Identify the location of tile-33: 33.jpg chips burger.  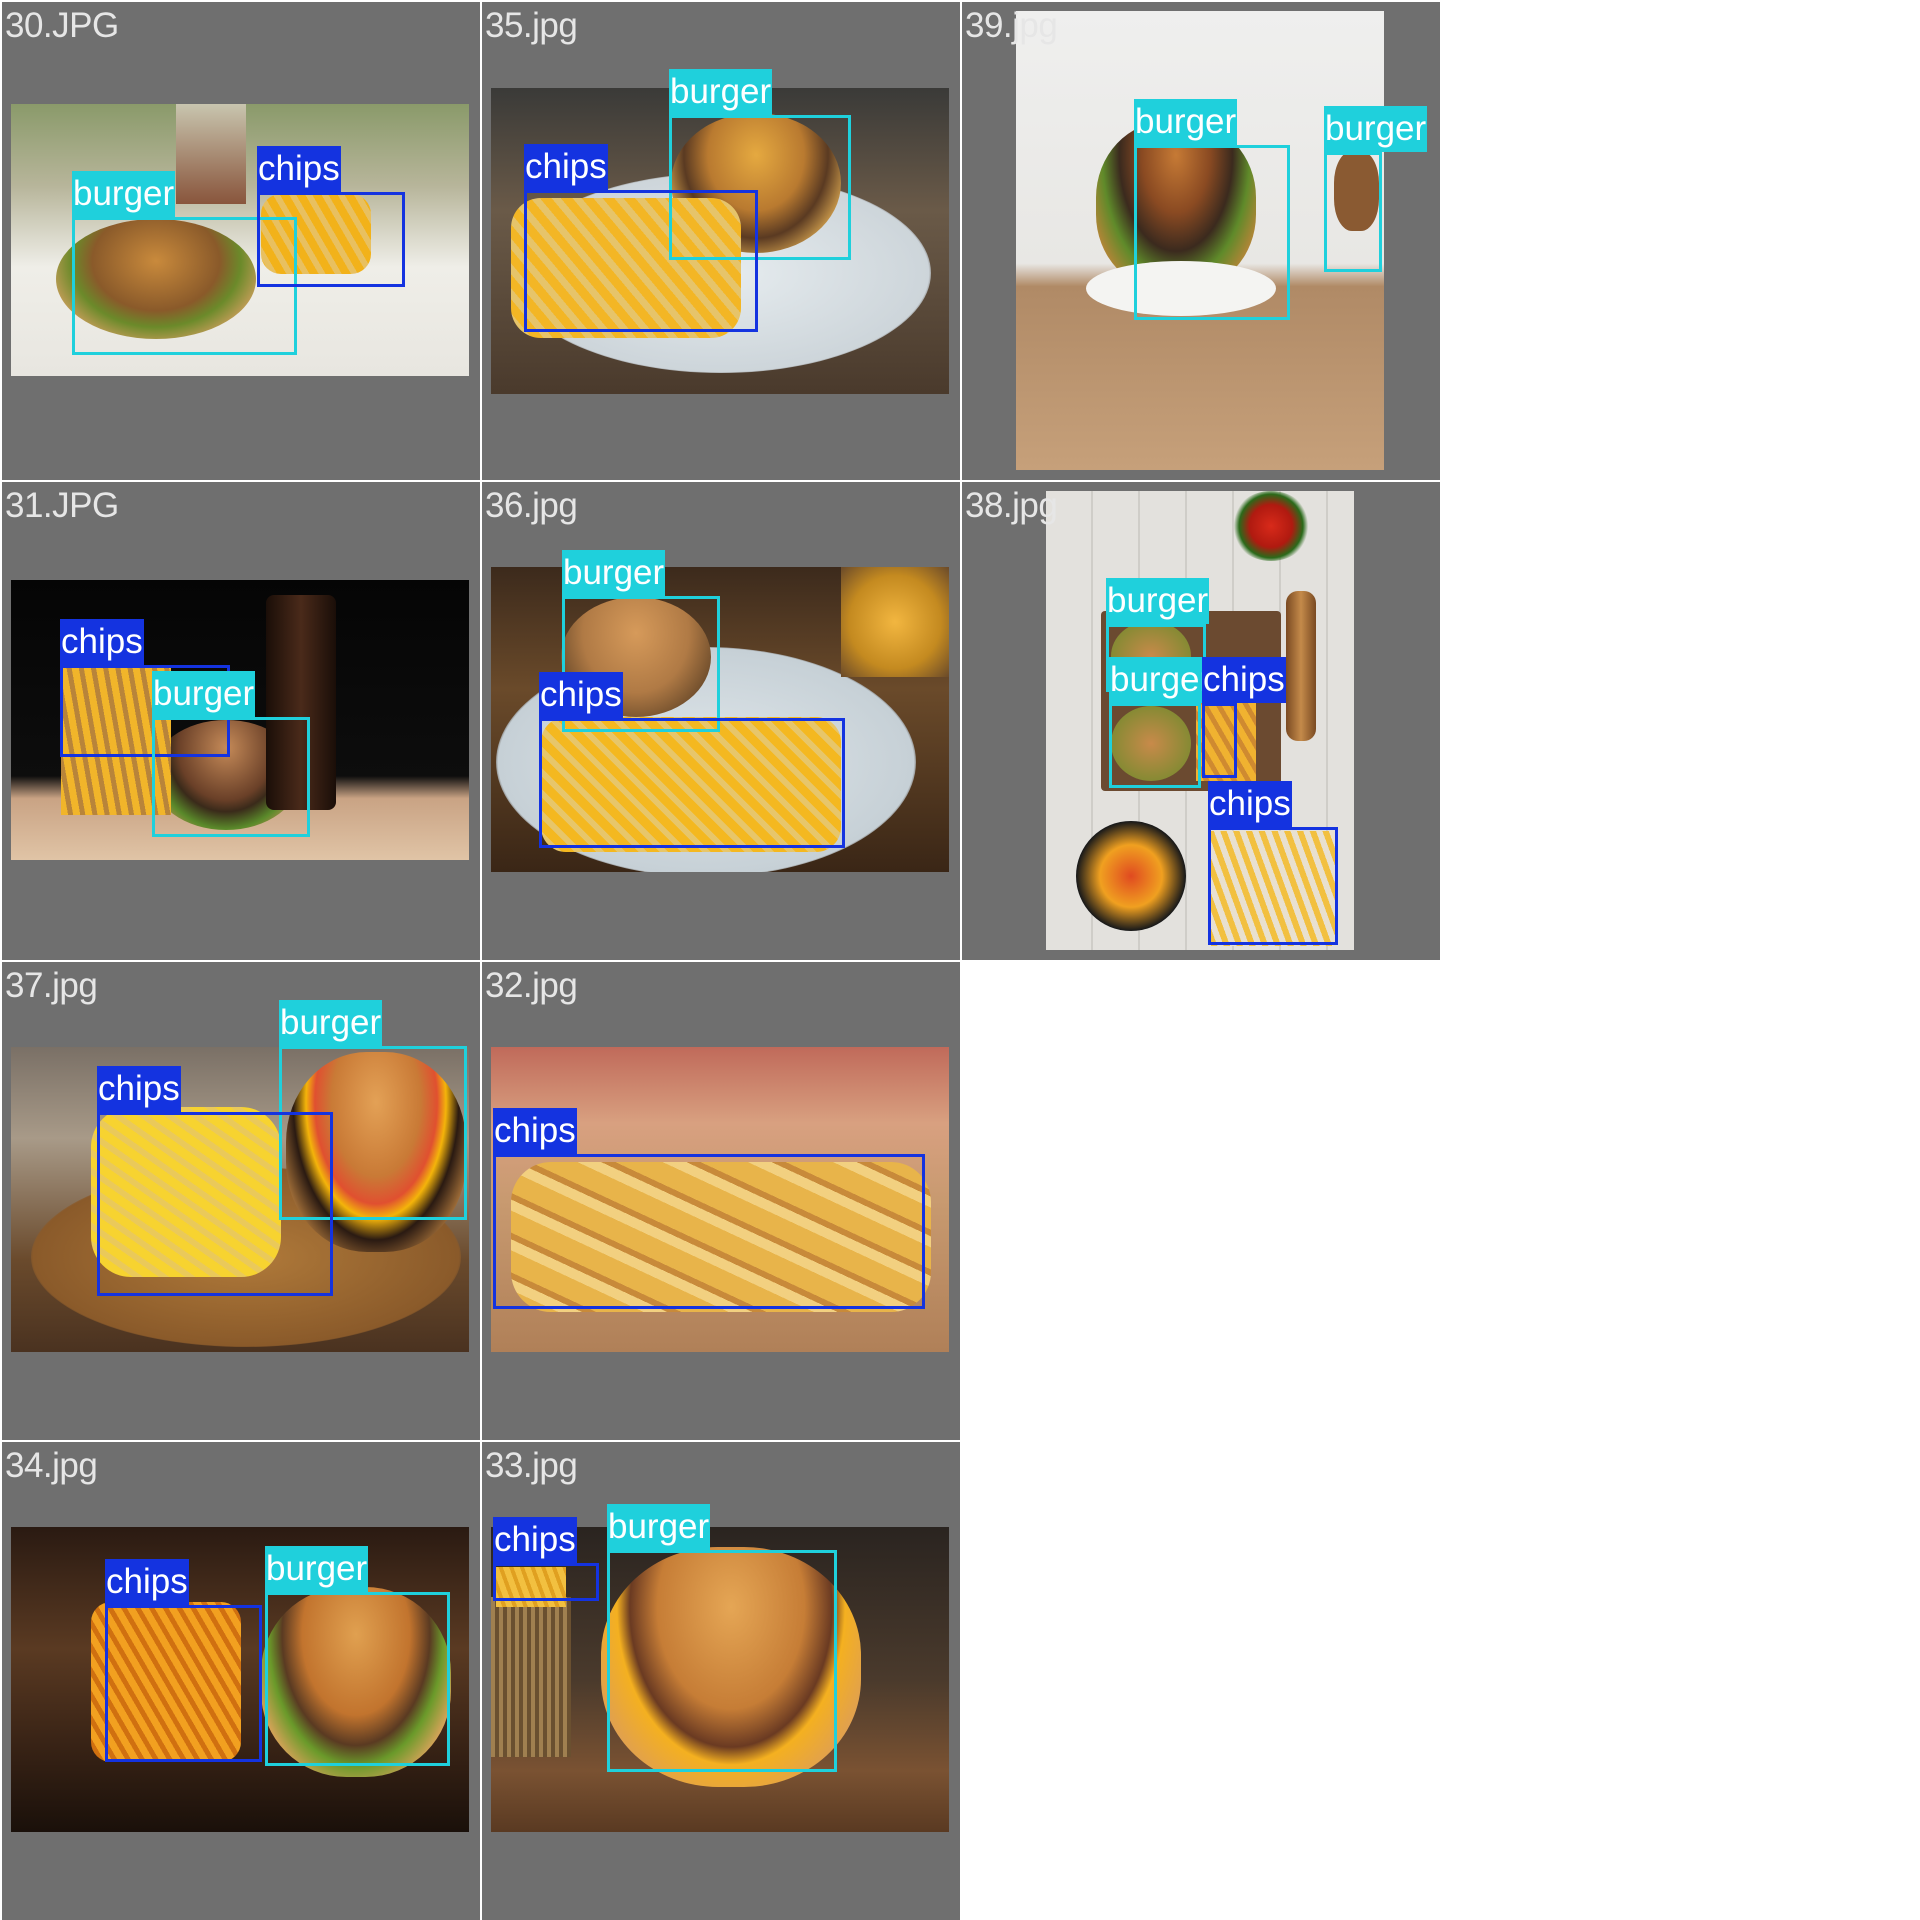
(721, 1681).